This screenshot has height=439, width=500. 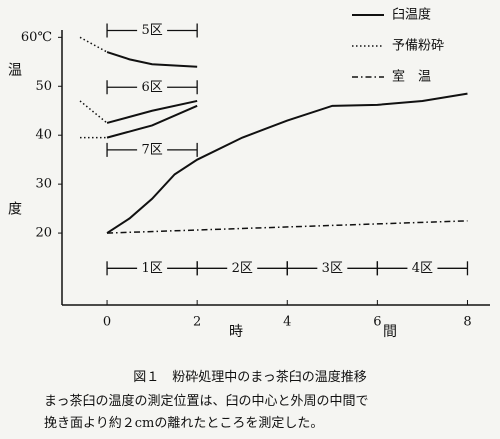 What do you see at coordinates (14, 201) in the screenshot?
I see `y-axis-label: 温度` at bounding box center [14, 201].